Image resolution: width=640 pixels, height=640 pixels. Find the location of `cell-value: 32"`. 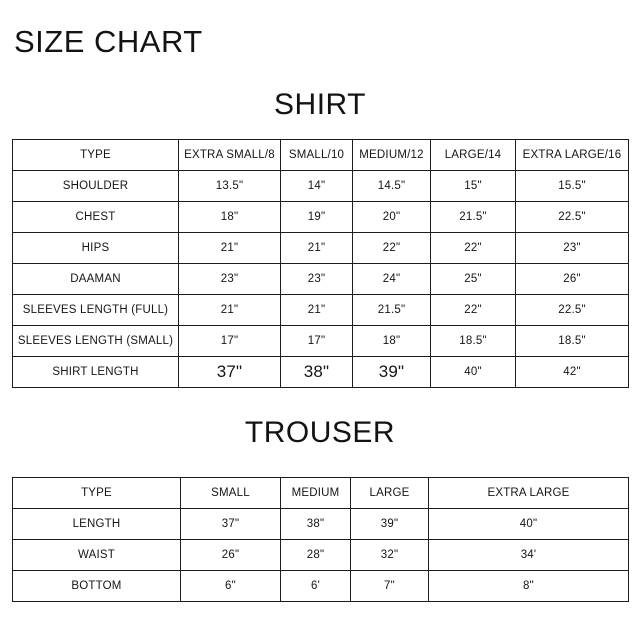

cell-value: 32" is located at coordinates (389, 555).